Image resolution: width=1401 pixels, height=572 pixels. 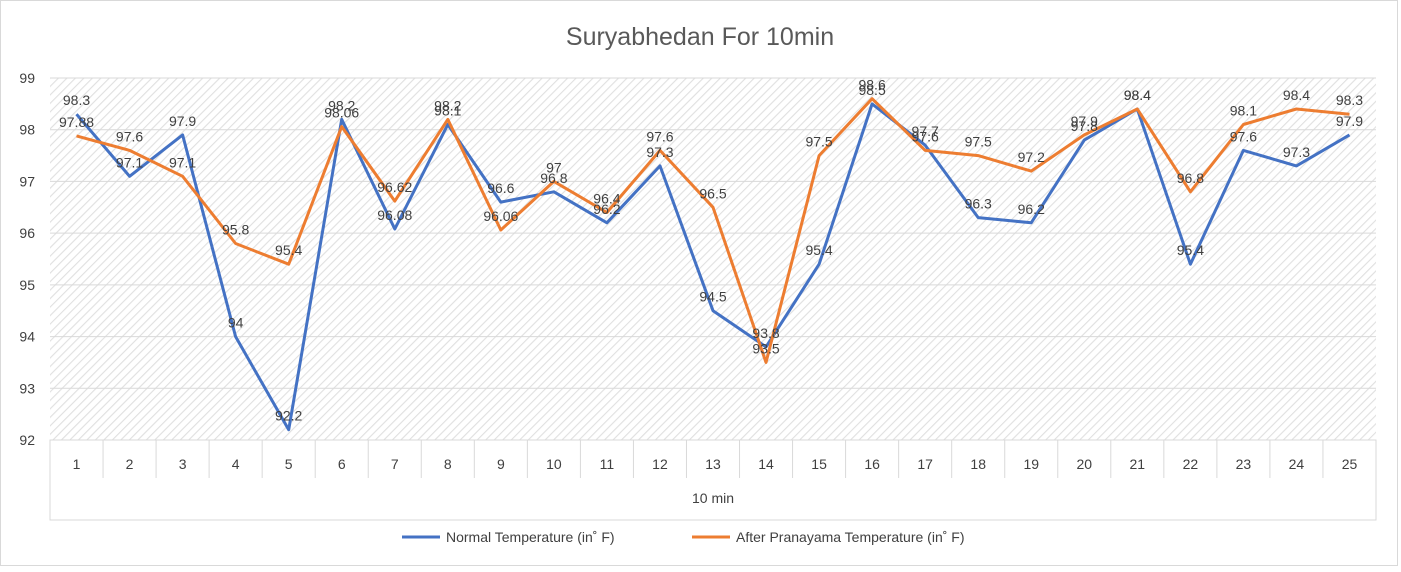 I want to click on x-tick-label: 15, so click(x=819, y=464).